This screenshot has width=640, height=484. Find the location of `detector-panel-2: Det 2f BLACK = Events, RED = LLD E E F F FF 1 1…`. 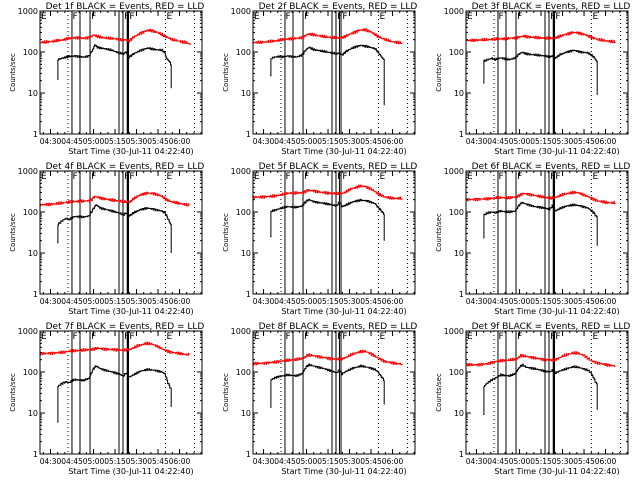

detector-panel-2: Det 2f BLACK = Events, RED = LLD E E F F FF 1 1… is located at coordinates (319, 80).